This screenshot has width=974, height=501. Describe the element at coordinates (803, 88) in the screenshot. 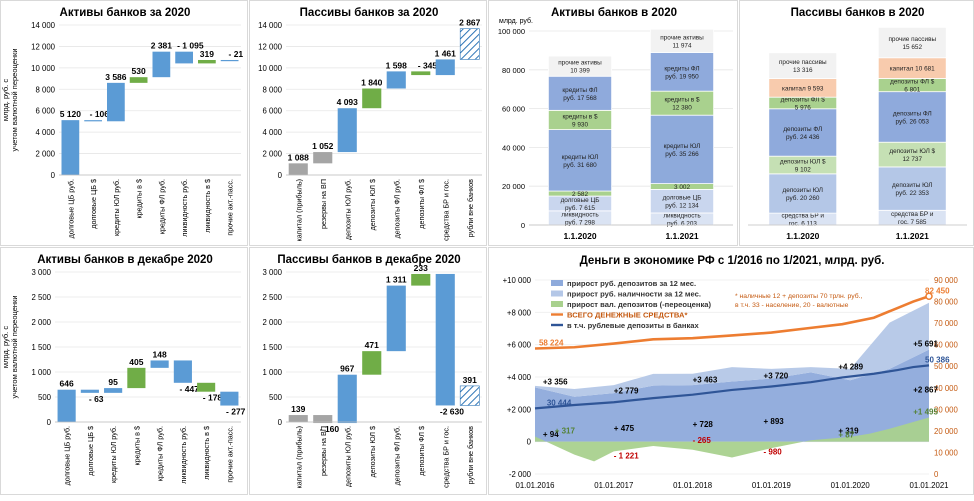

I see `segment-label: капитал 9 593` at that location.